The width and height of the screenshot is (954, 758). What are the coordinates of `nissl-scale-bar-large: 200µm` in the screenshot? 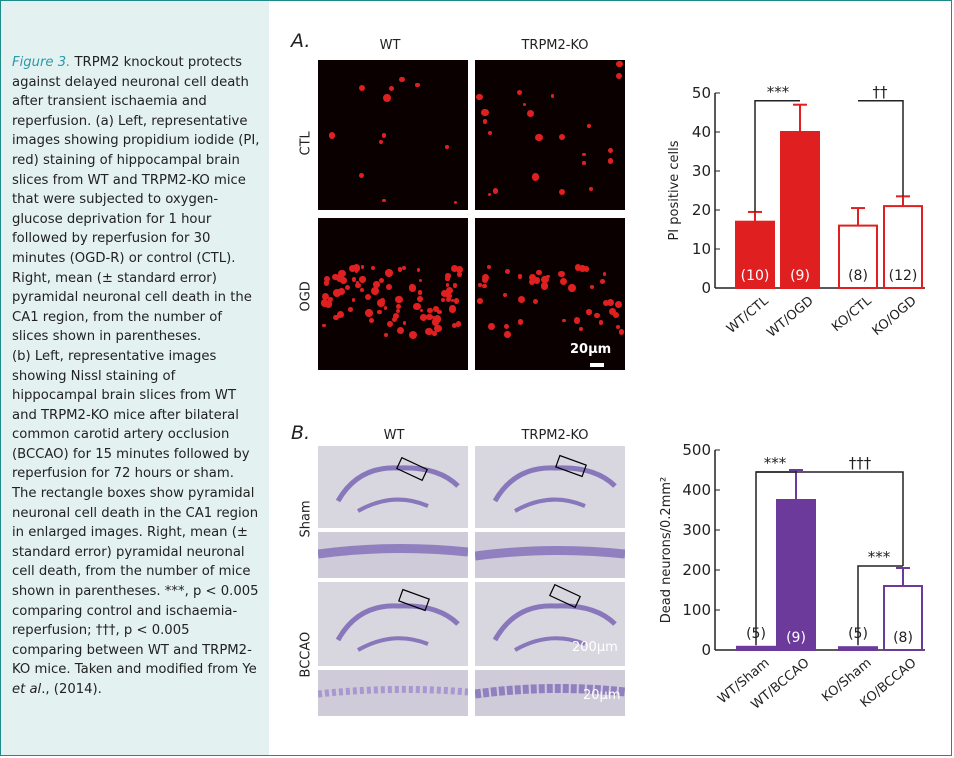 It's located at (595, 647).